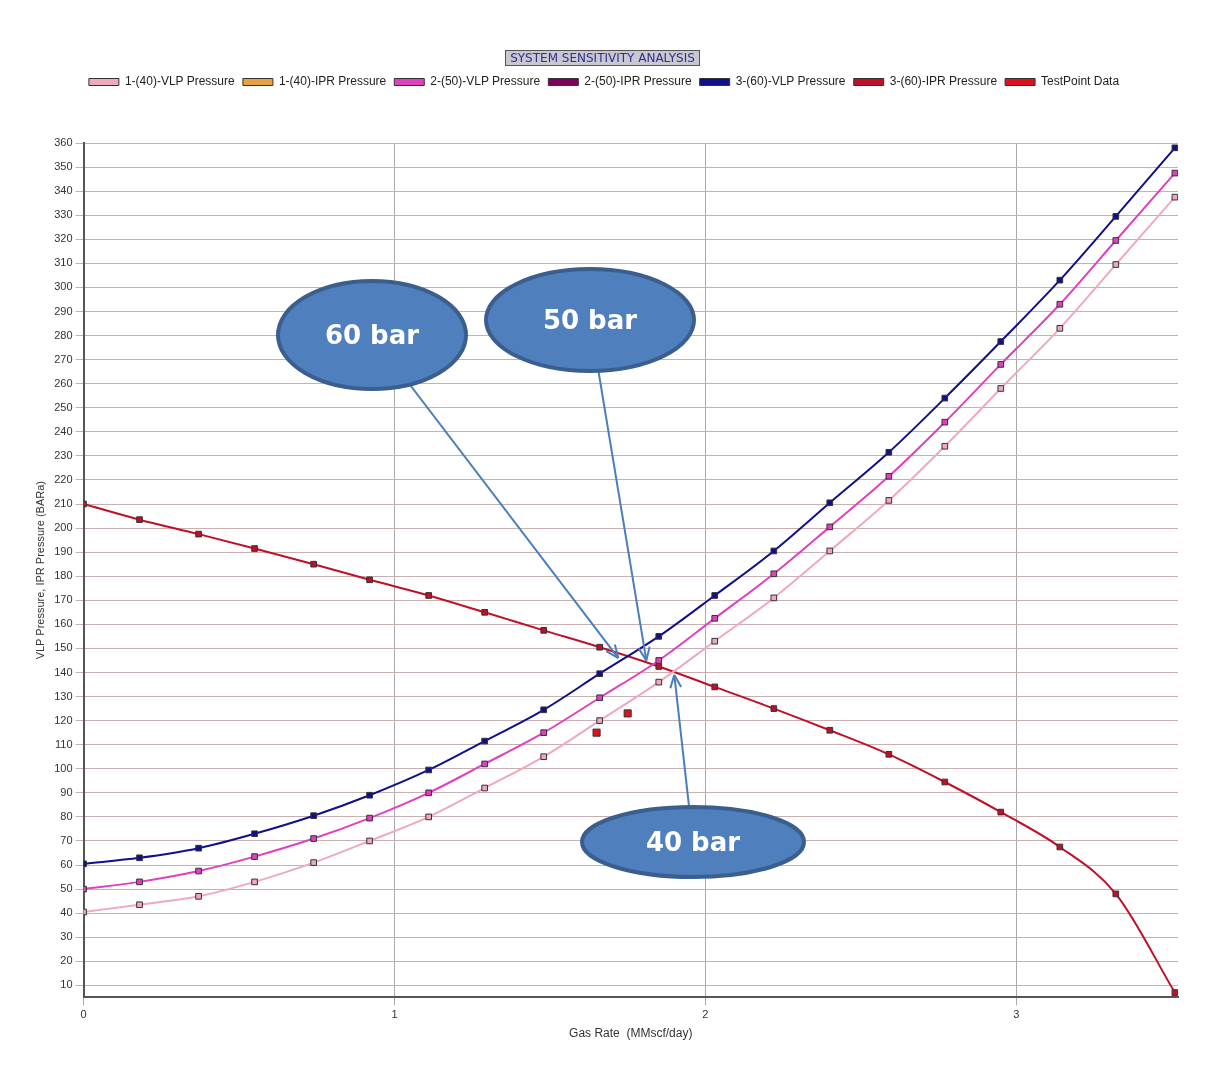  Describe the element at coordinates (66, 960) in the screenshot. I see `y-tick-label: 20` at that location.